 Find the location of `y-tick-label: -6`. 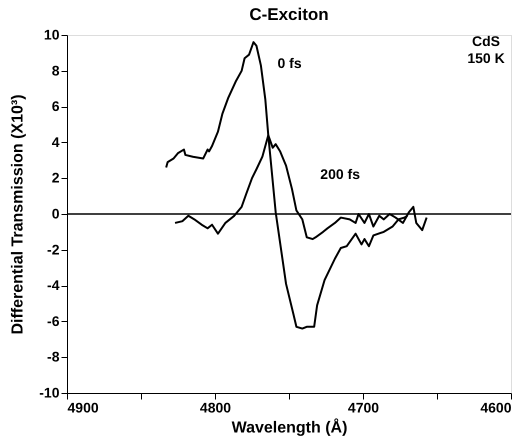

y-tick-label: -6 is located at coordinates (53, 320).